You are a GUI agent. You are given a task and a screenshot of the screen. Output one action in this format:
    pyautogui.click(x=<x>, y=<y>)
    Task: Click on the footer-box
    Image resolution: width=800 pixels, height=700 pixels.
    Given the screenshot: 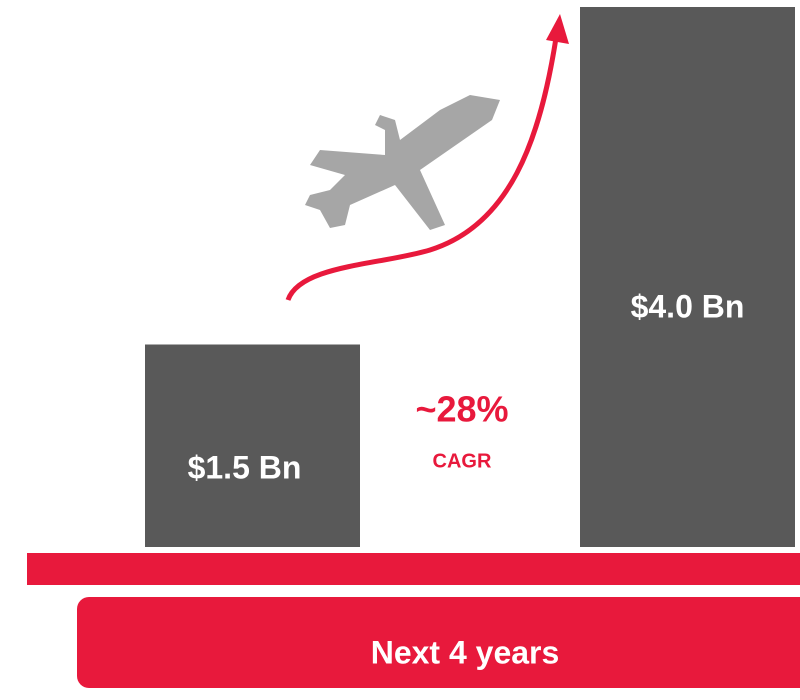 What is the action you would take?
    pyautogui.click(x=438, y=642)
    